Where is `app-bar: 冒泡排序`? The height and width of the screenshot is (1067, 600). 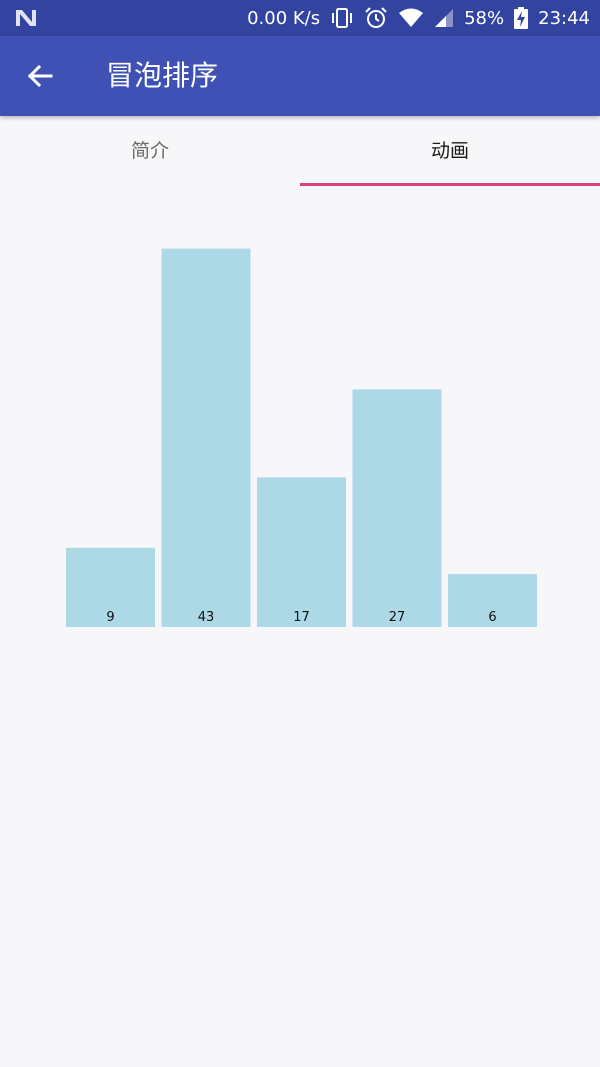
app-bar: 冒泡排序 is located at coordinates (300, 76).